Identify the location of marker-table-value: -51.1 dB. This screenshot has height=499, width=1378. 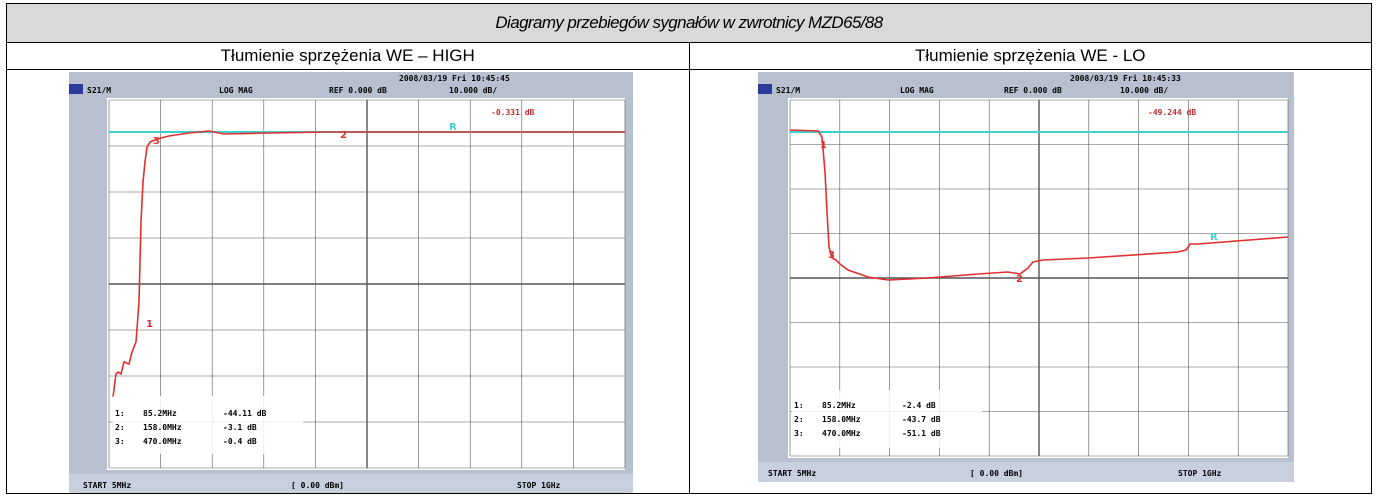
(921, 433).